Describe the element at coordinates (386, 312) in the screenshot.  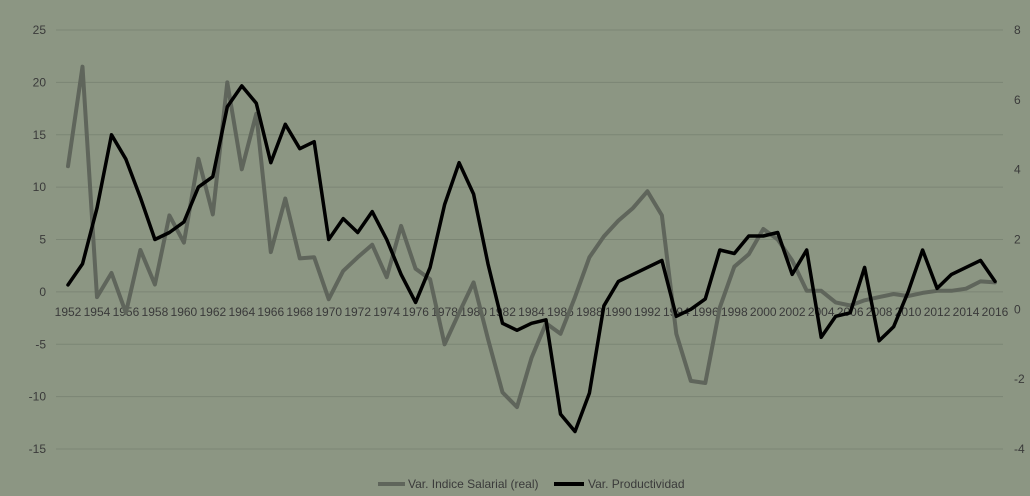
I see `x-tick-label: 1974` at that location.